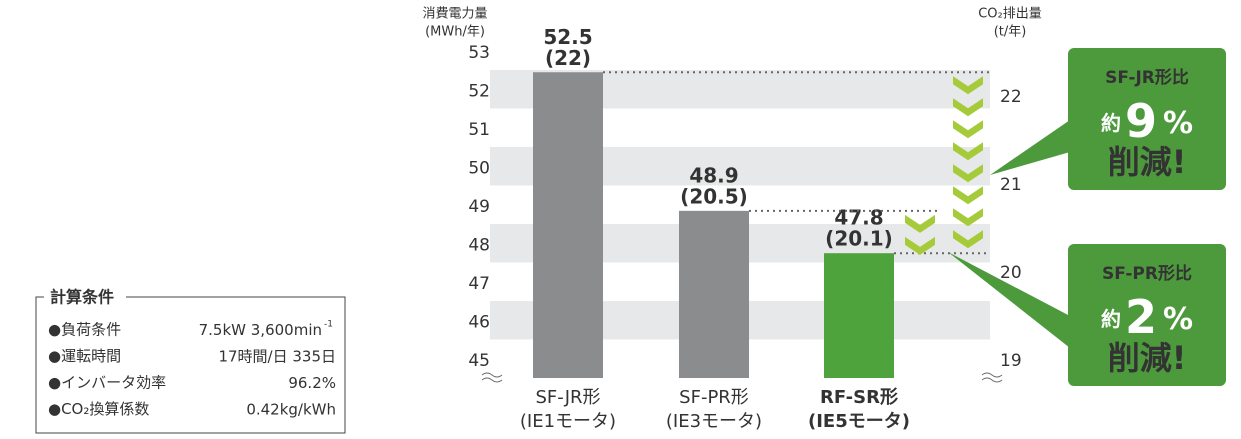 The height and width of the screenshot is (439, 1241). Describe the element at coordinates (479, 246) in the screenshot. I see `y-tick-label: 48` at that location.